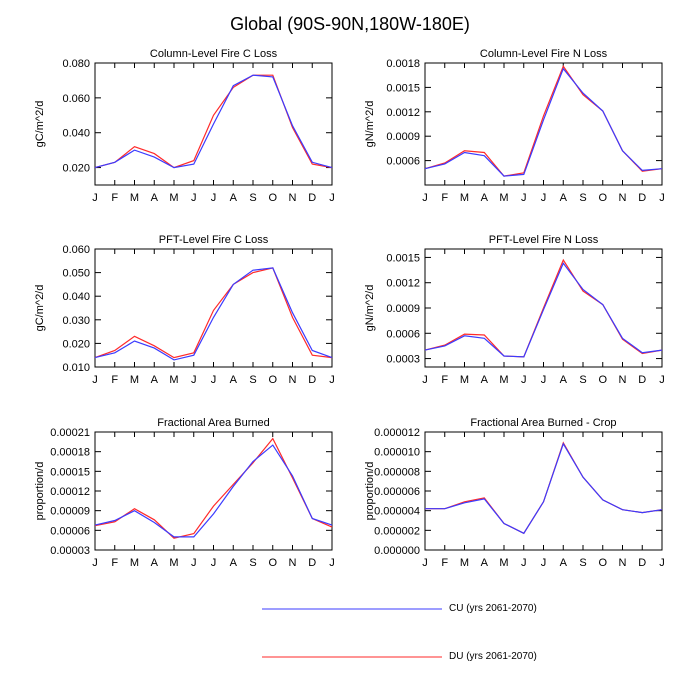 Image resolution: width=700 pixels, height=700 pixels. Describe the element at coordinates (350, 24) in the screenshot. I see `figure-title: Global (90S-90N,180W-180E)` at that location.